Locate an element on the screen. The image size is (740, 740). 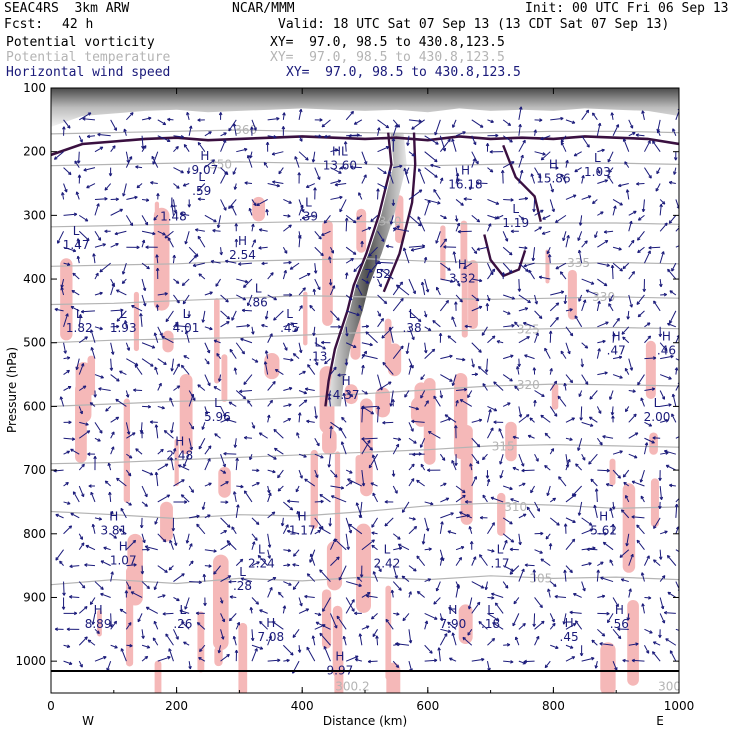
extremum-value: 1.48 is located at coordinates (173, 217).